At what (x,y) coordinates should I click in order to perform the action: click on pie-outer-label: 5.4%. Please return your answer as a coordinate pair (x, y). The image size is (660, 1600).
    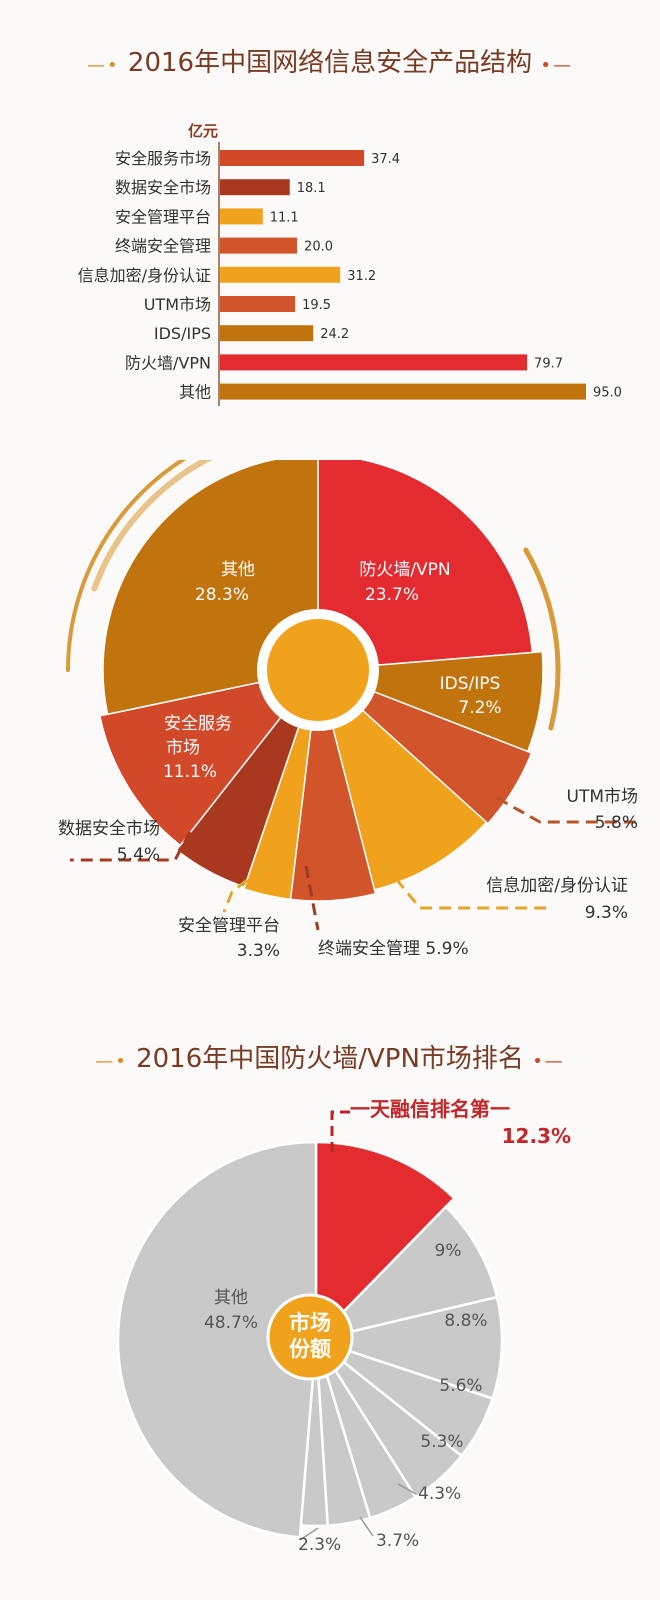
    Looking at the image, I should click on (138, 855).